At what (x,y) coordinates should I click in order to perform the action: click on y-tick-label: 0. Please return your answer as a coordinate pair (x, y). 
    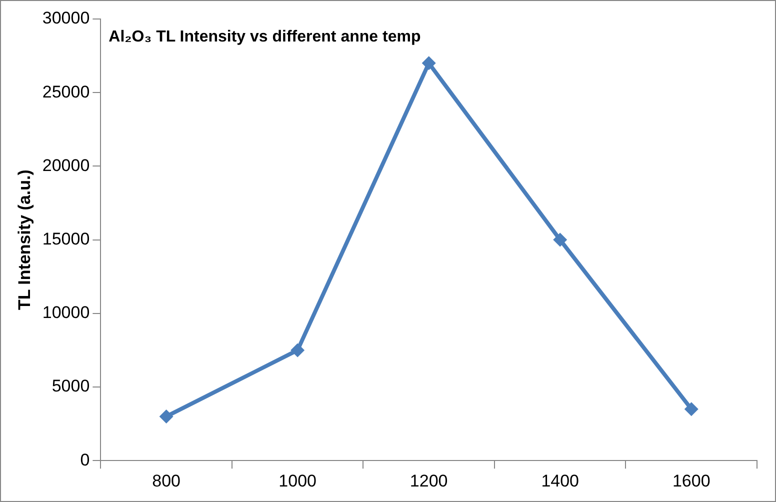
    Looking at the image, I should click on (85, 460).